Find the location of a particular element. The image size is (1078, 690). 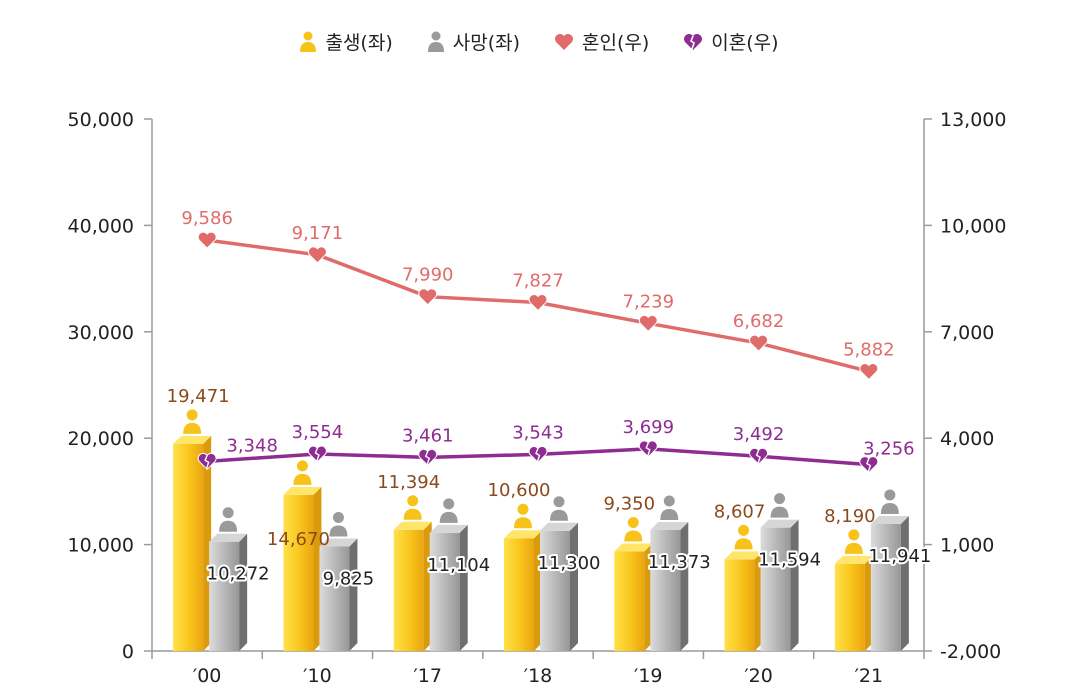

person-gold-icon is located at coordinates (308, 41).